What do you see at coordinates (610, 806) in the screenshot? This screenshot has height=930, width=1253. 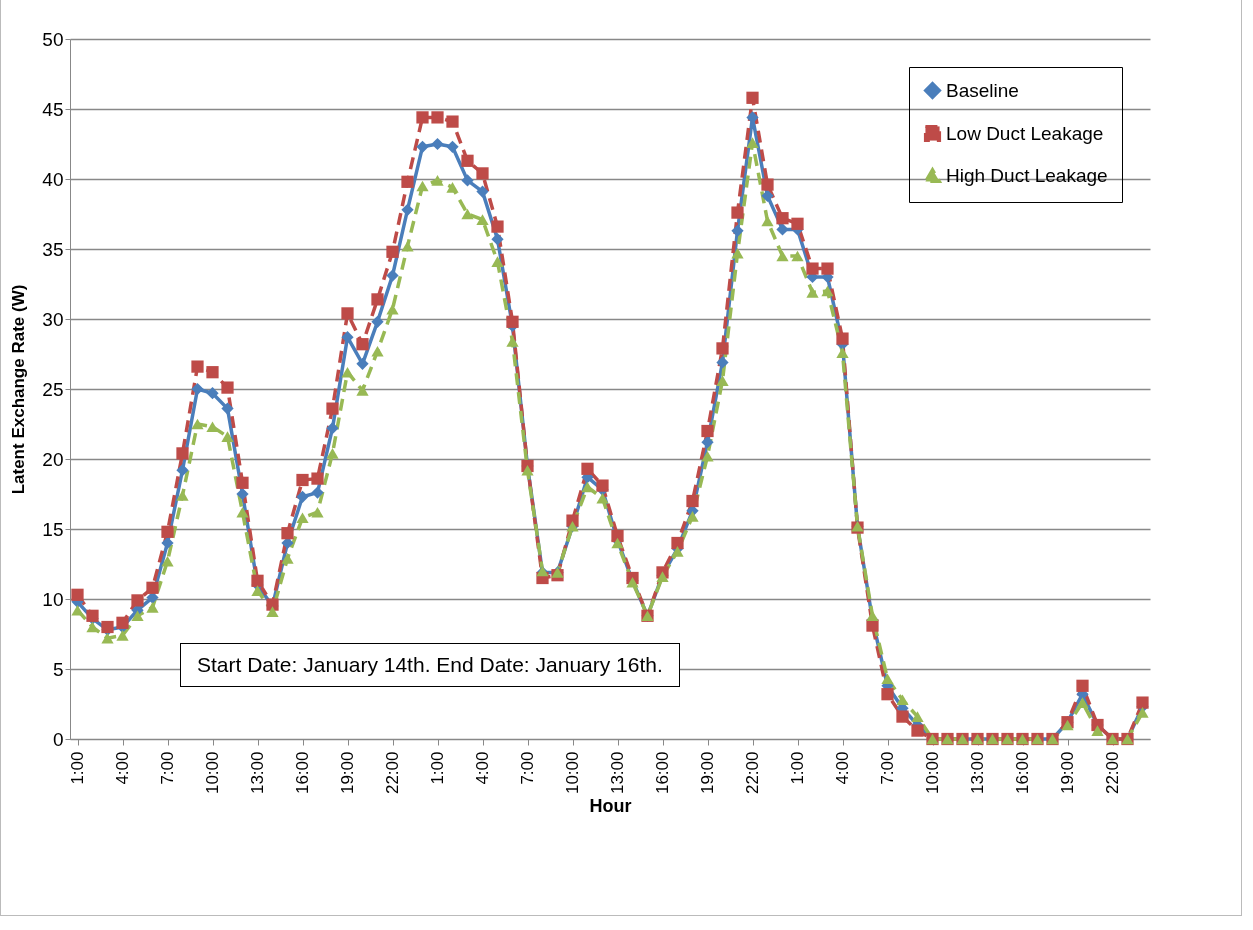 I see `x-axis-title: Hour` at bounding box center [610, 806].